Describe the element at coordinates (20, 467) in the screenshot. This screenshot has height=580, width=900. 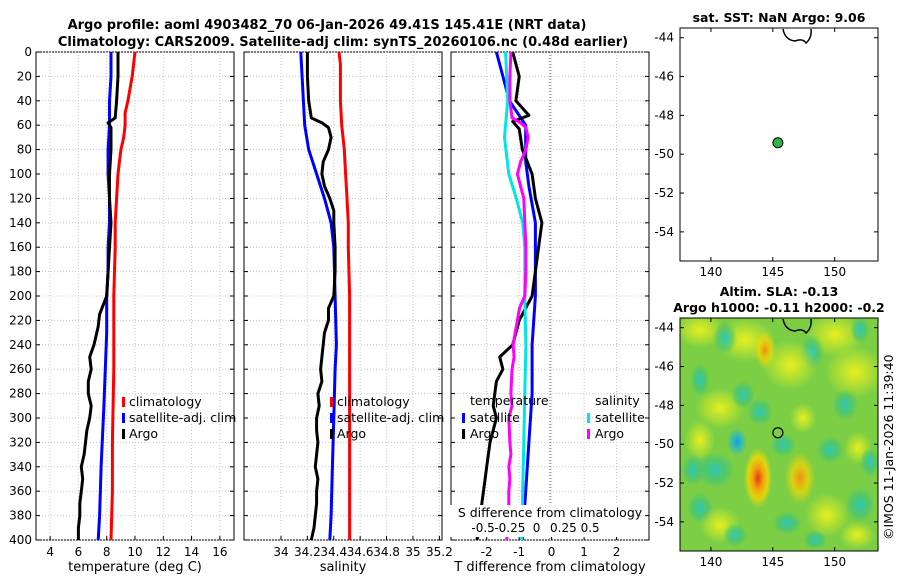
I see `y-tick-label: 340` at that location.